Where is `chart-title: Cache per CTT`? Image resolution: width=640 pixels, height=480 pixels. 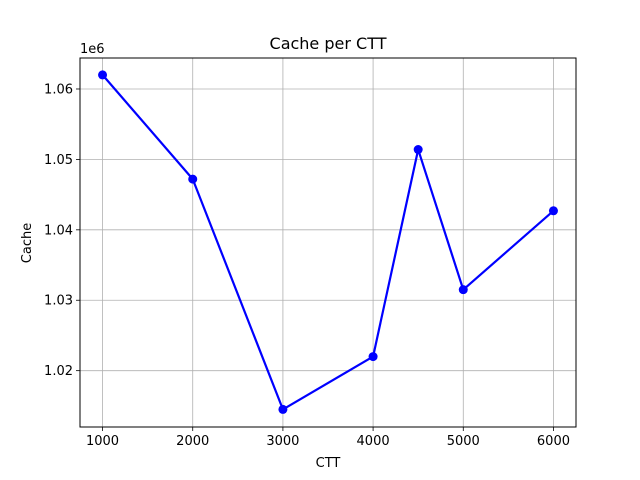
chart-title: Cache per CTT is located at coordinates (328, 43).